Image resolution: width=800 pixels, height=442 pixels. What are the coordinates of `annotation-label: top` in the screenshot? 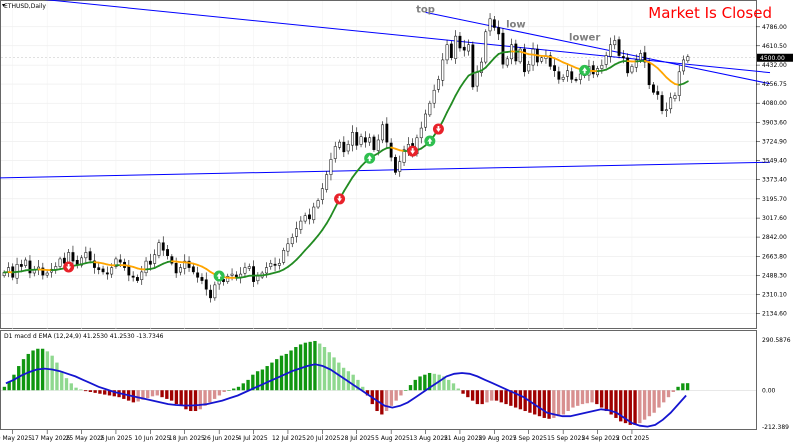 It's located at (425, 9).